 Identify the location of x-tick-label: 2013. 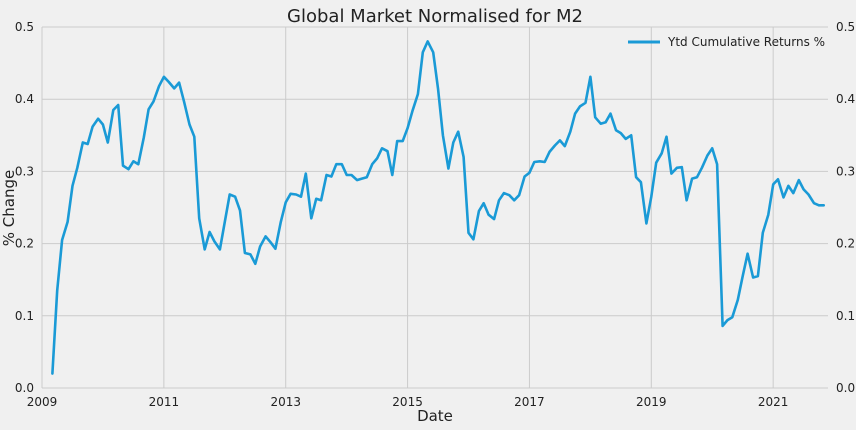
(285, 402).